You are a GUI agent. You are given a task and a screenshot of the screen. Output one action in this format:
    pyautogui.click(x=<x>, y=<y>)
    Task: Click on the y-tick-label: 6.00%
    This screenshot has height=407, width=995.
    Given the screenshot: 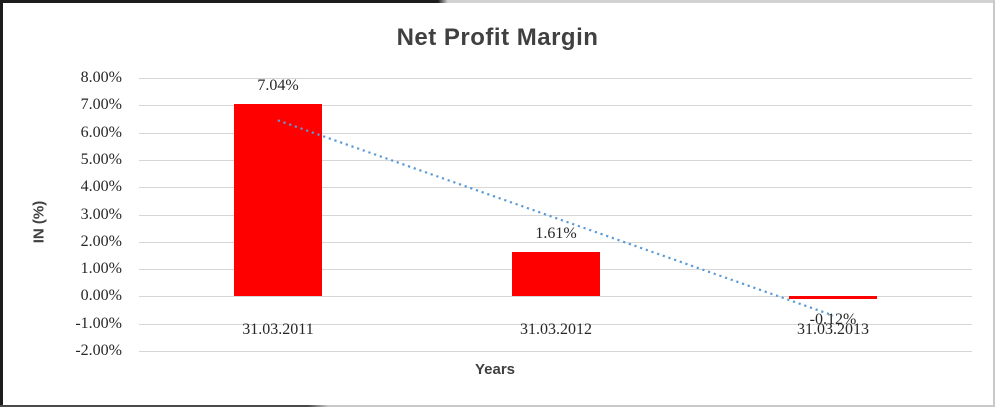 What is the action you would take?
    pyautogui.click(x=101, y=132)
    